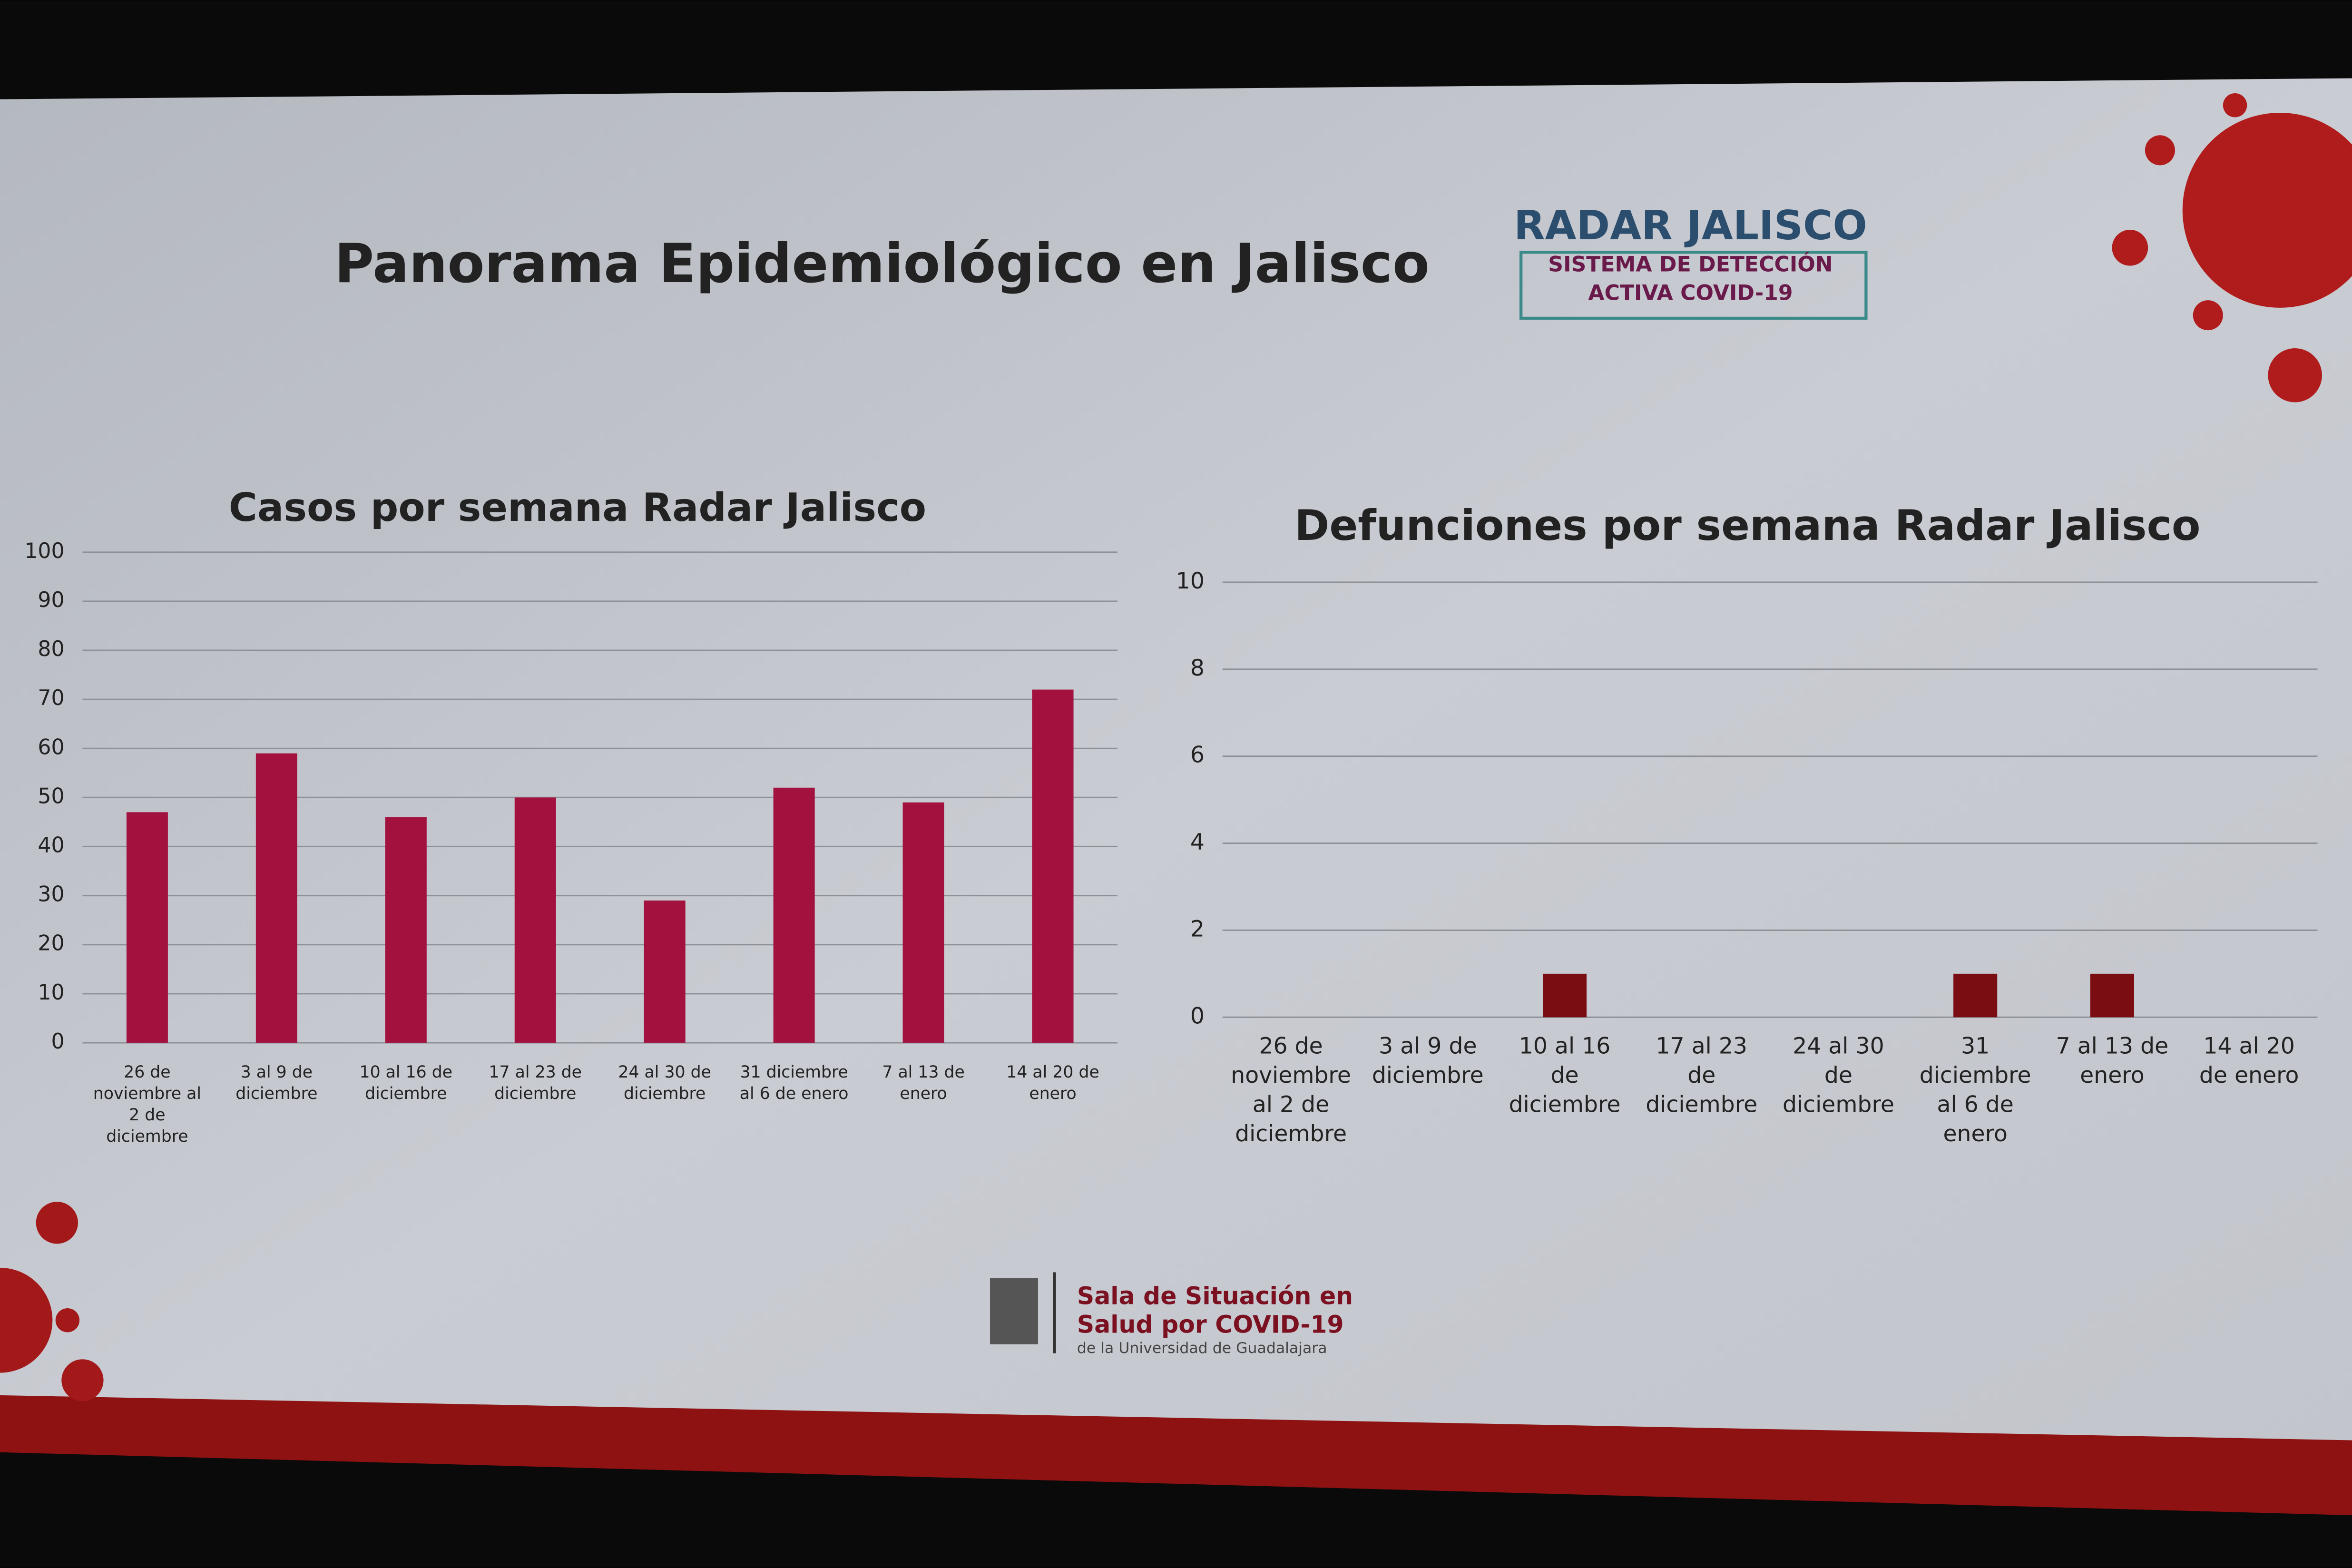 This screenshot has width=2352, height=1568. What do you see at coordinates (1197, 668) in the screenshot?
I see `y-tick-label: 8` at bounding box center [1197, 668].